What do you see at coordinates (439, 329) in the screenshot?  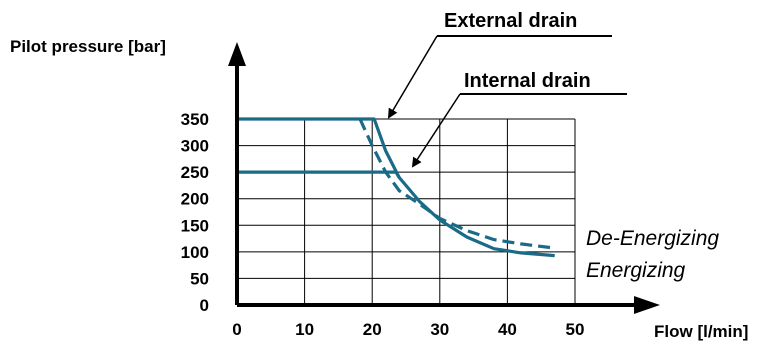 I see `x-tick-label: 30` at bounding box center [439, 329].